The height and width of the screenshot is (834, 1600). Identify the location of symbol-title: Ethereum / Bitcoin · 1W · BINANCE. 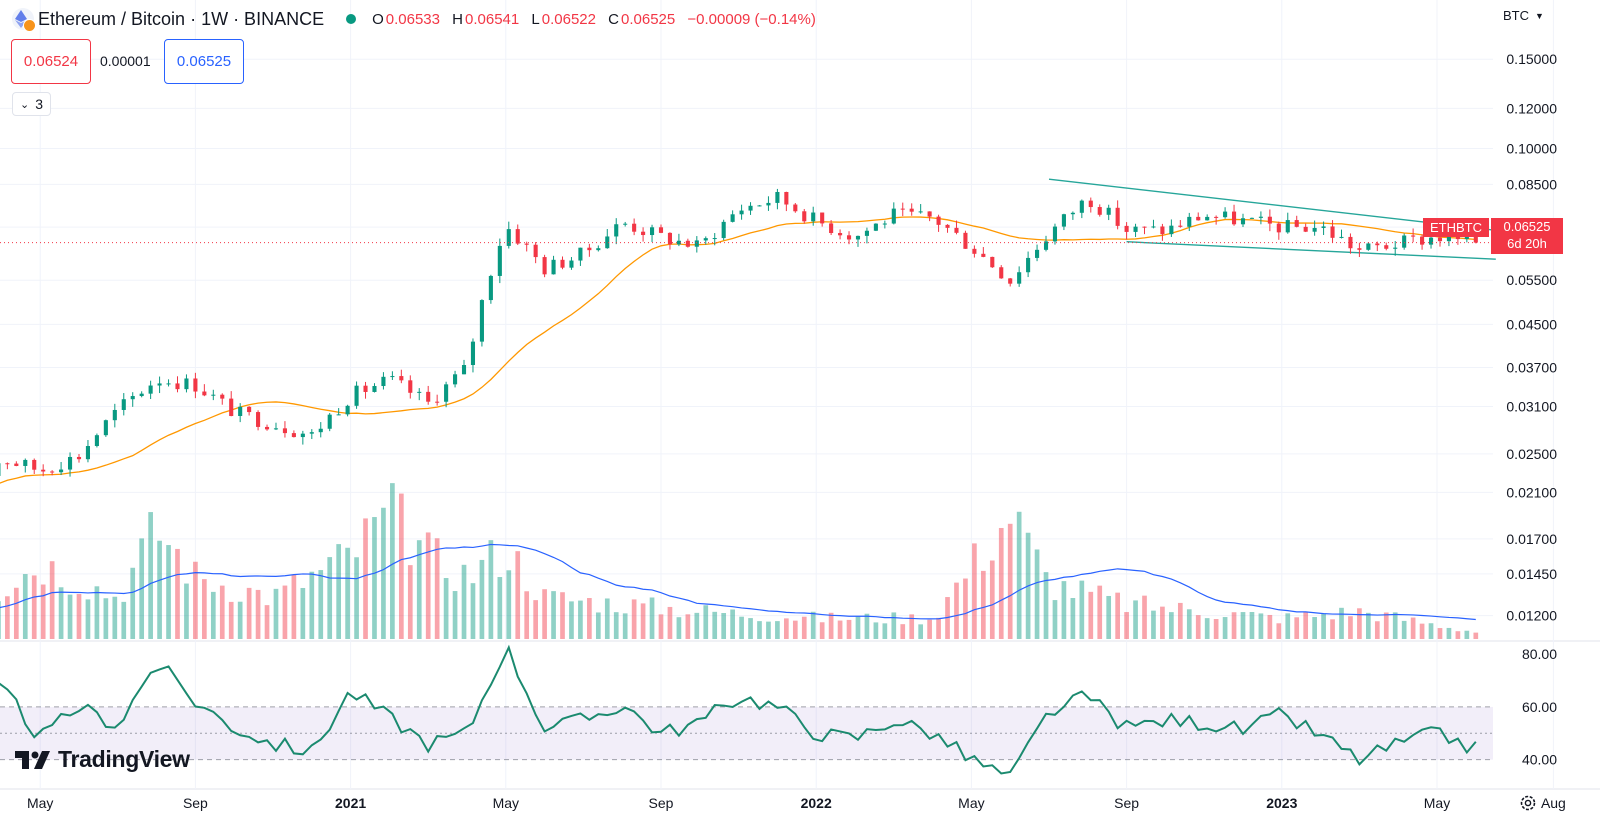
(181, 18).